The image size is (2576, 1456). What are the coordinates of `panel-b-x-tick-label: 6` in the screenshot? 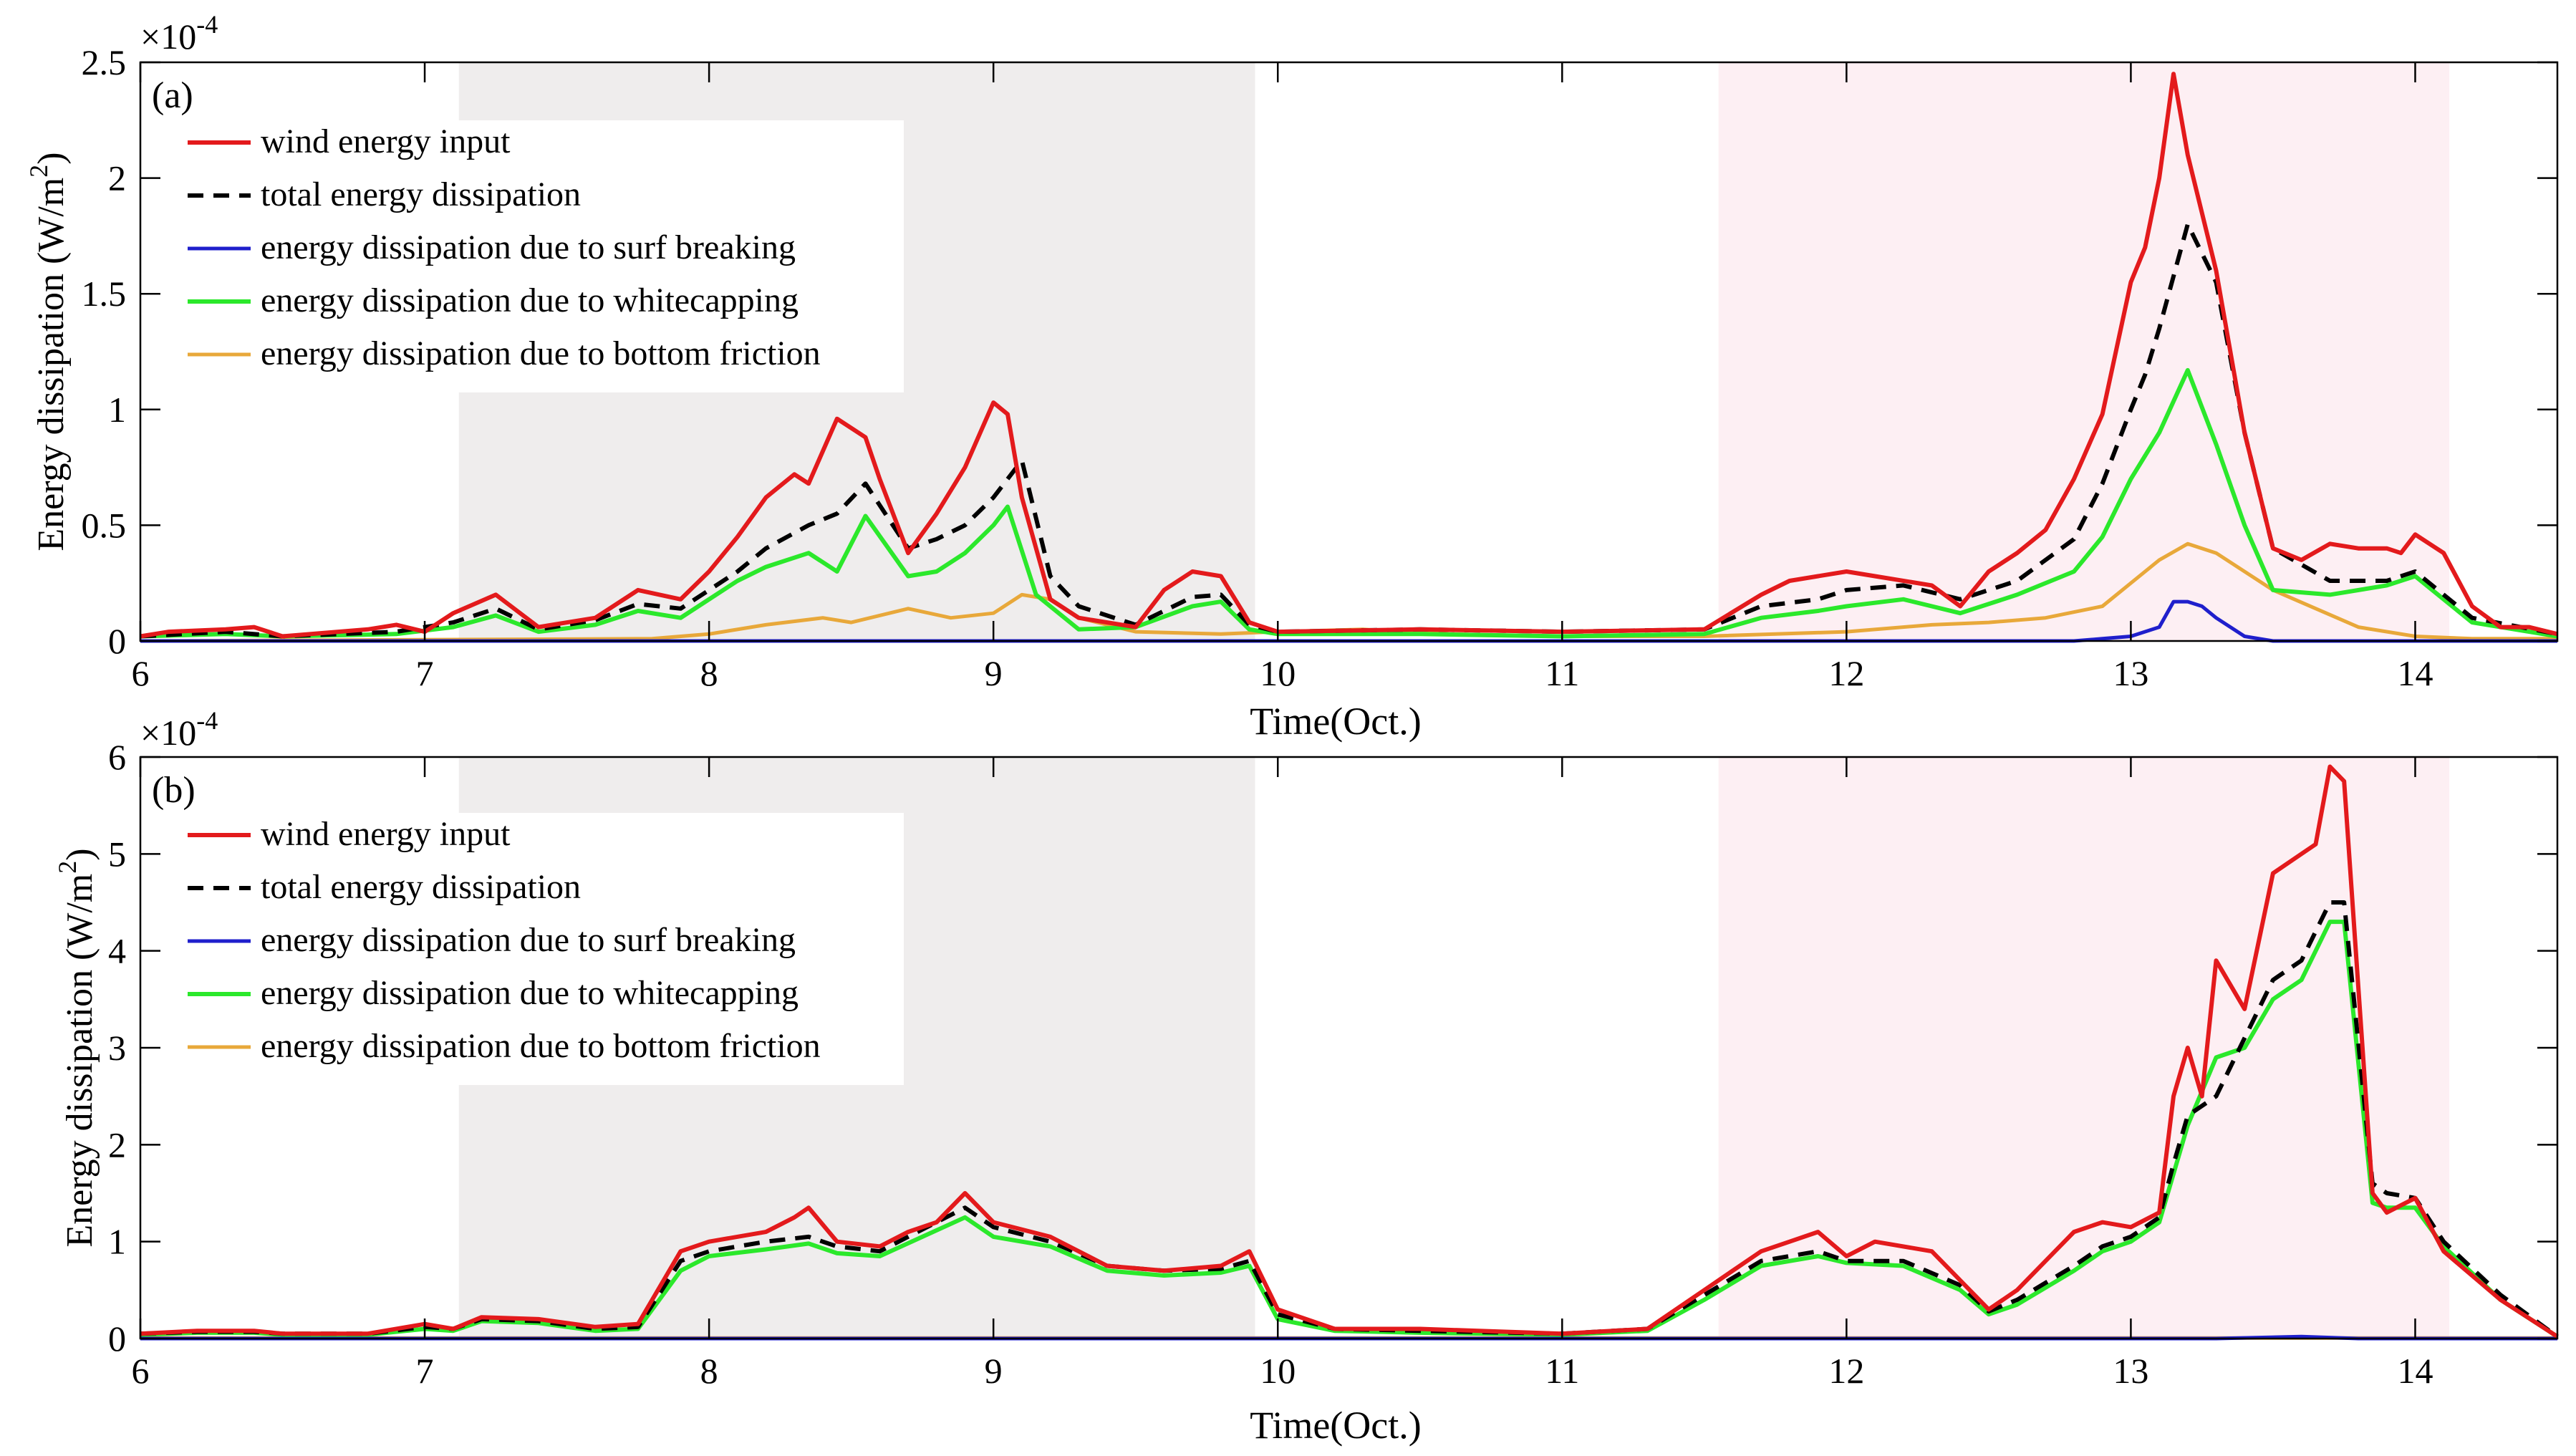 It's located at (141, 1371).